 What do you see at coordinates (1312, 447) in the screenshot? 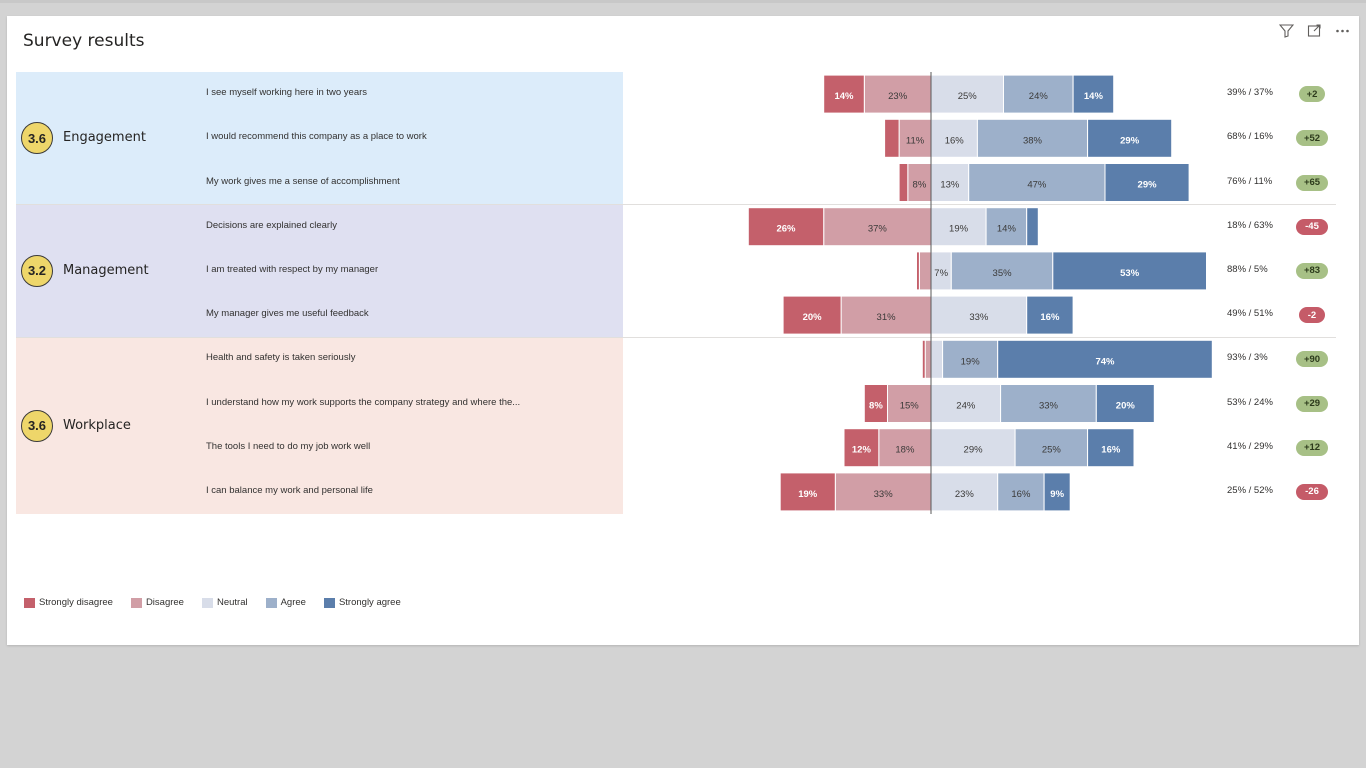
I see `net-score-badge: +12` at bounding box center [1312, 447].